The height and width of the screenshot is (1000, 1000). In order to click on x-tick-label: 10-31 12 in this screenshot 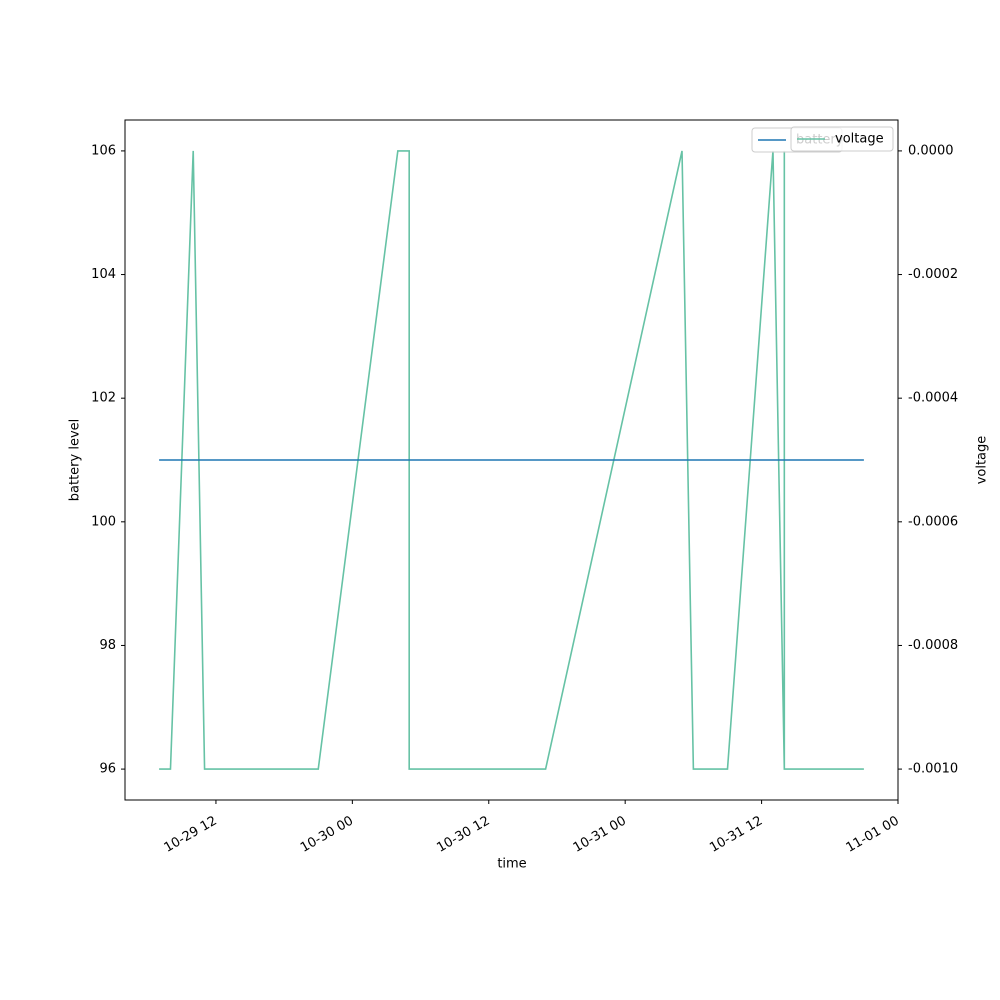, I will do `click(736, 835)`.